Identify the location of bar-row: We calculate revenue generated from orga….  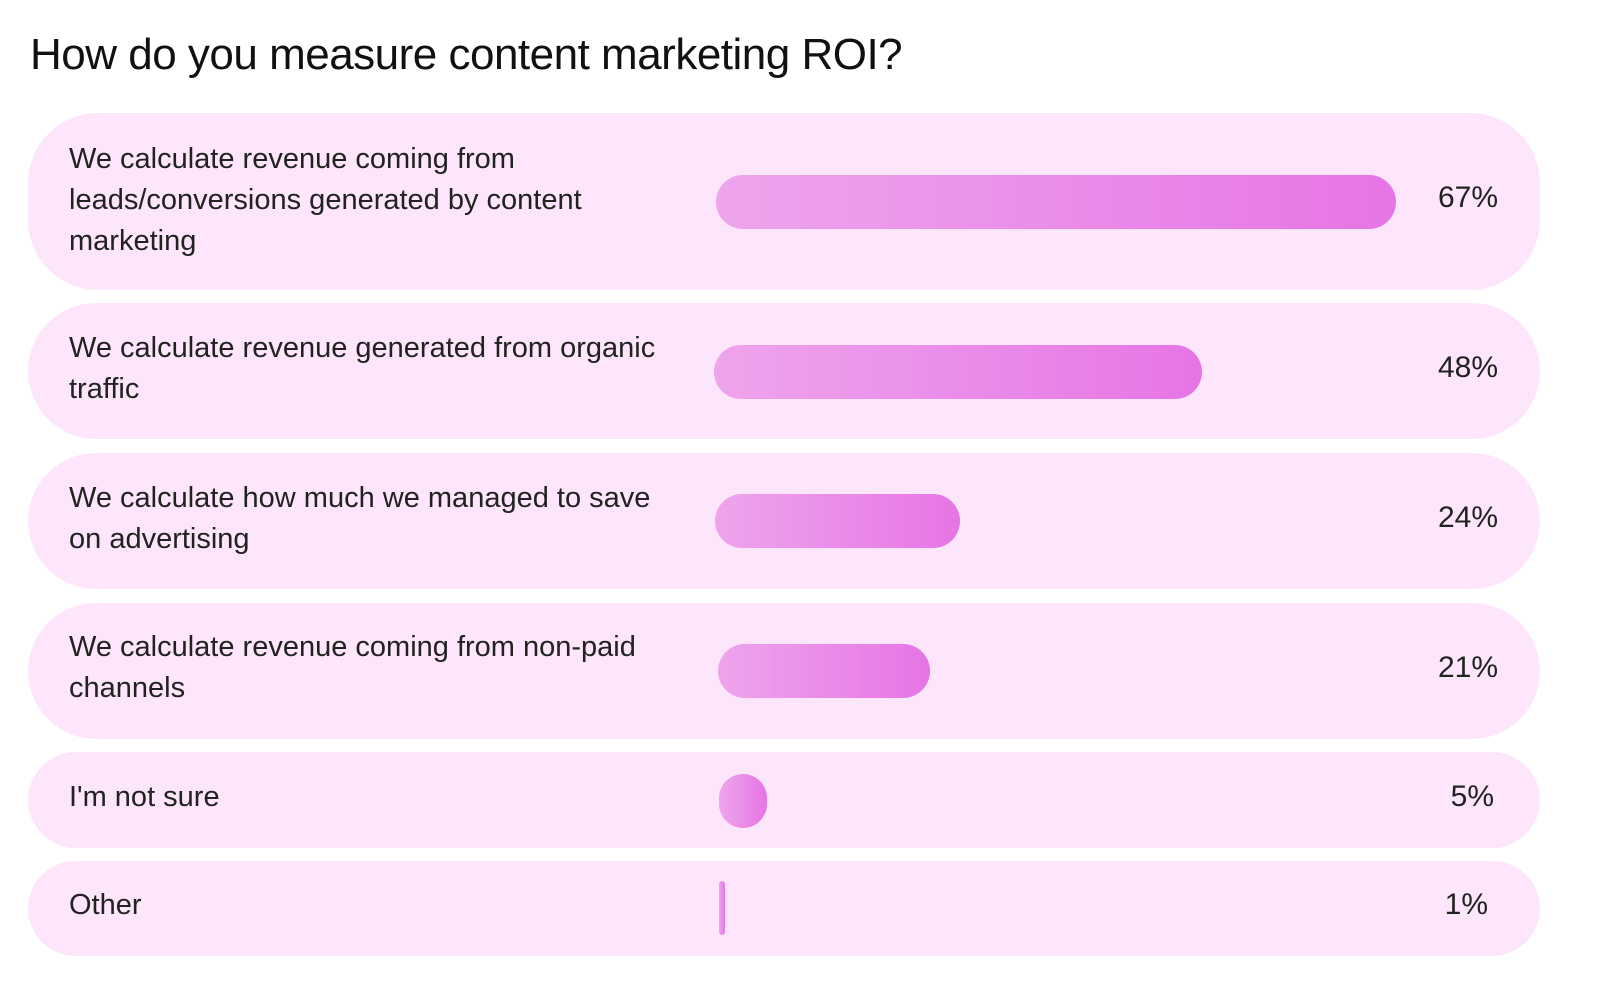
(784, 371).